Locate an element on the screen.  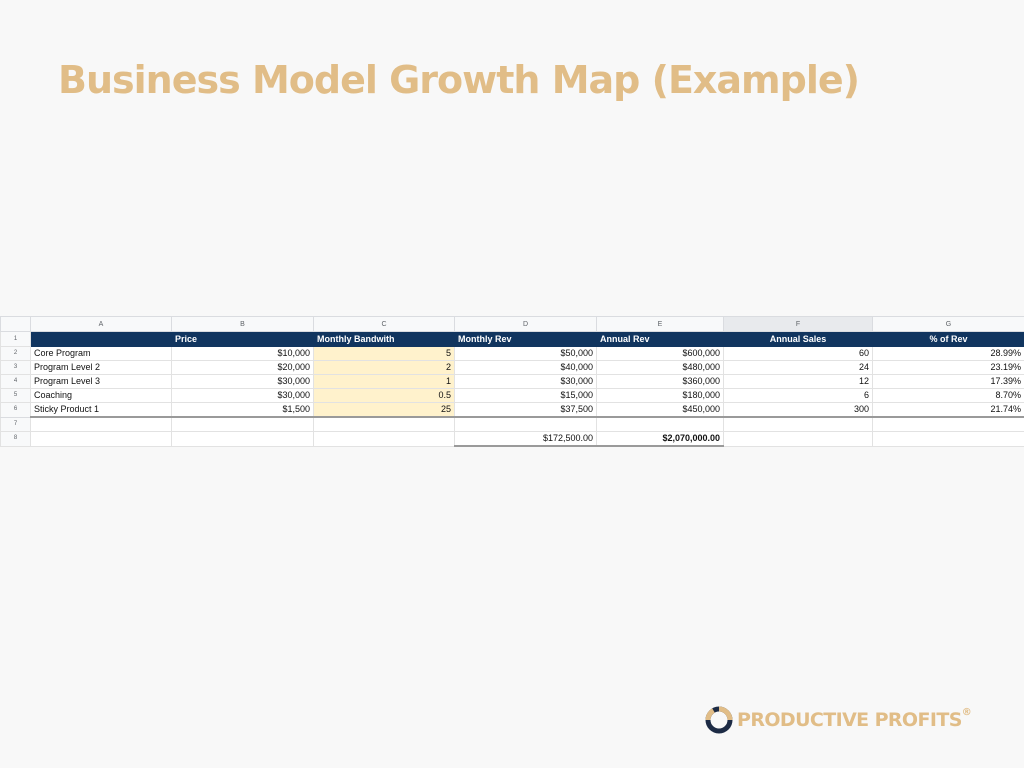
cell-price: $1,500 is located at coordinates (242, 410).